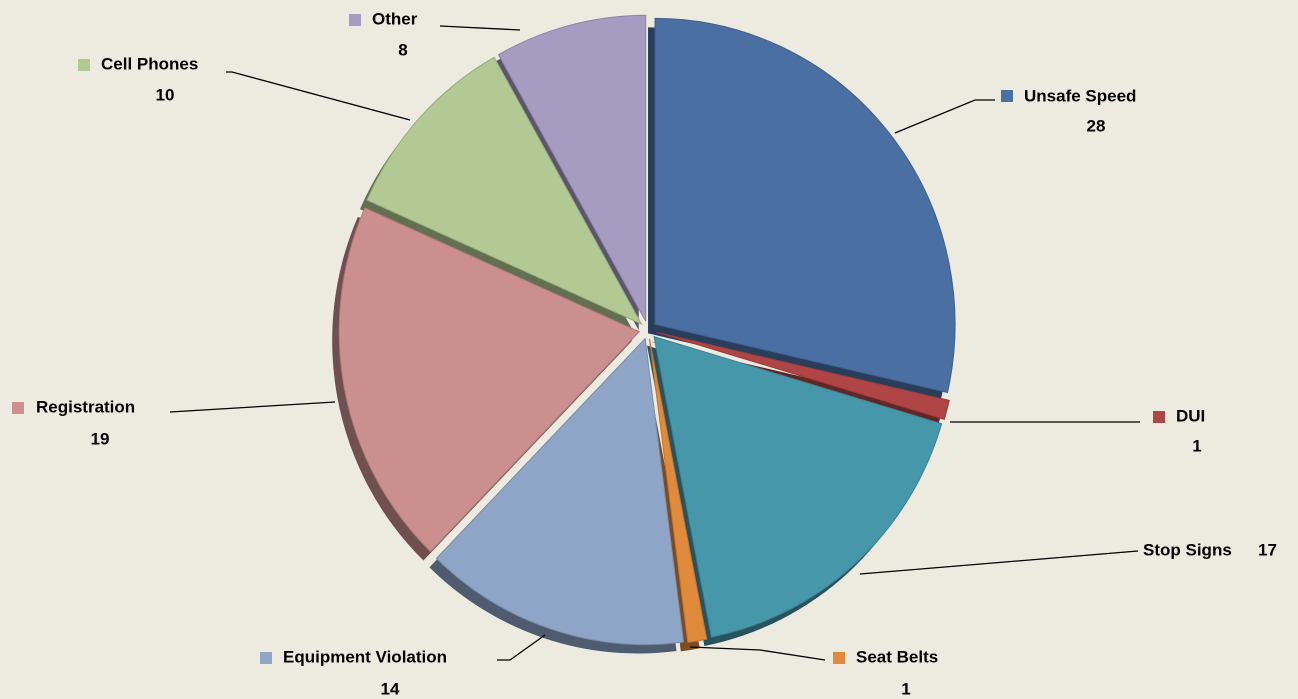 The height and width of the screenshot is (699, 1298). What do you see at coordinates (165, 94) in the screenshot?
I see `value-label: 10` at bounding box center [165, 94].